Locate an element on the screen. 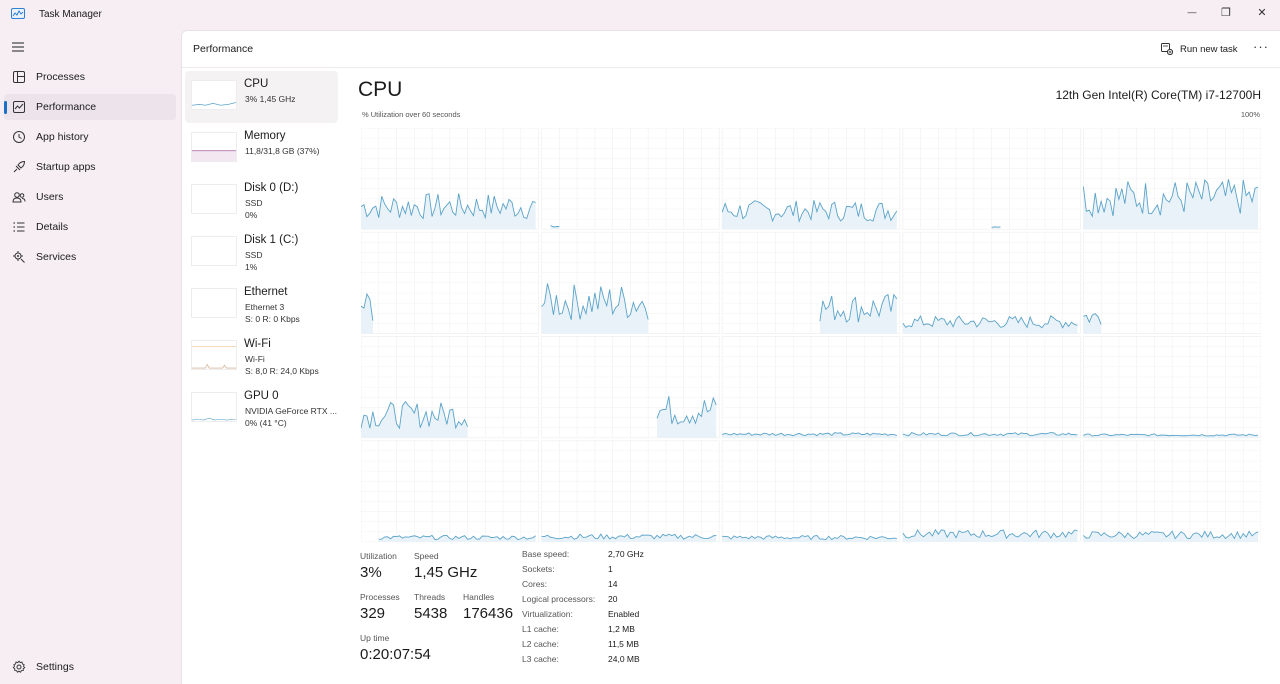 Image resolution: width=1280 pixels, height=684 pixels. stat-speed: Speed 1,45 GHz is located at coordinates (445, 566).